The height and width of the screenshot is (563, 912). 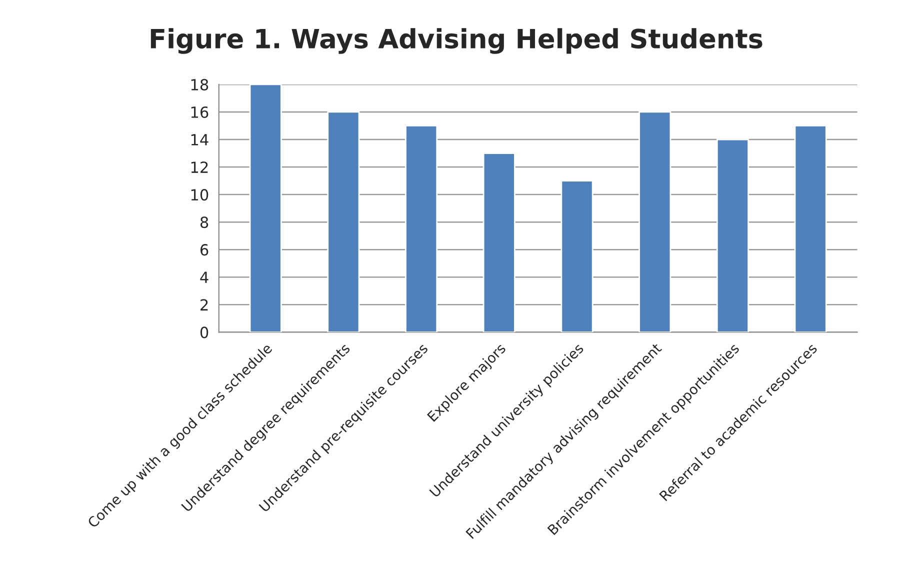 I want to click on y-tick-label: 10, so click(x=199, y=195).